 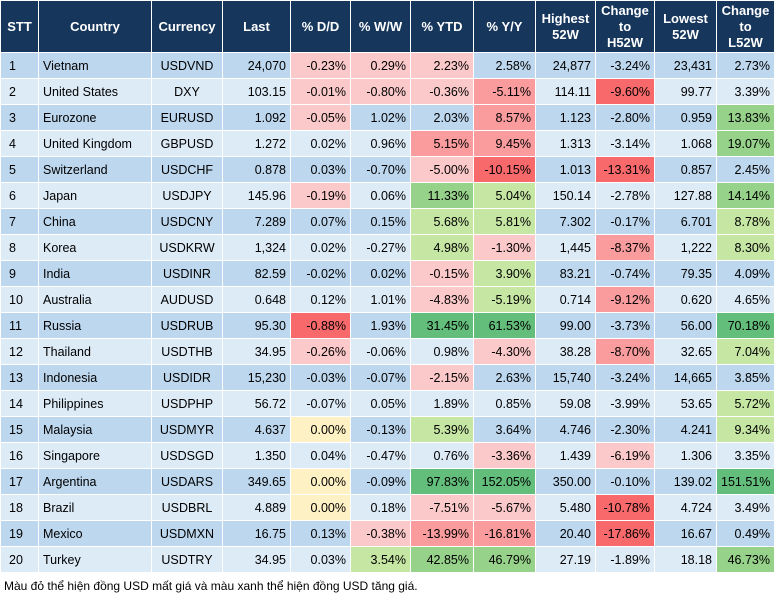 I want to click on ytd-cell: 0.76%, so click(x=442, y=455).